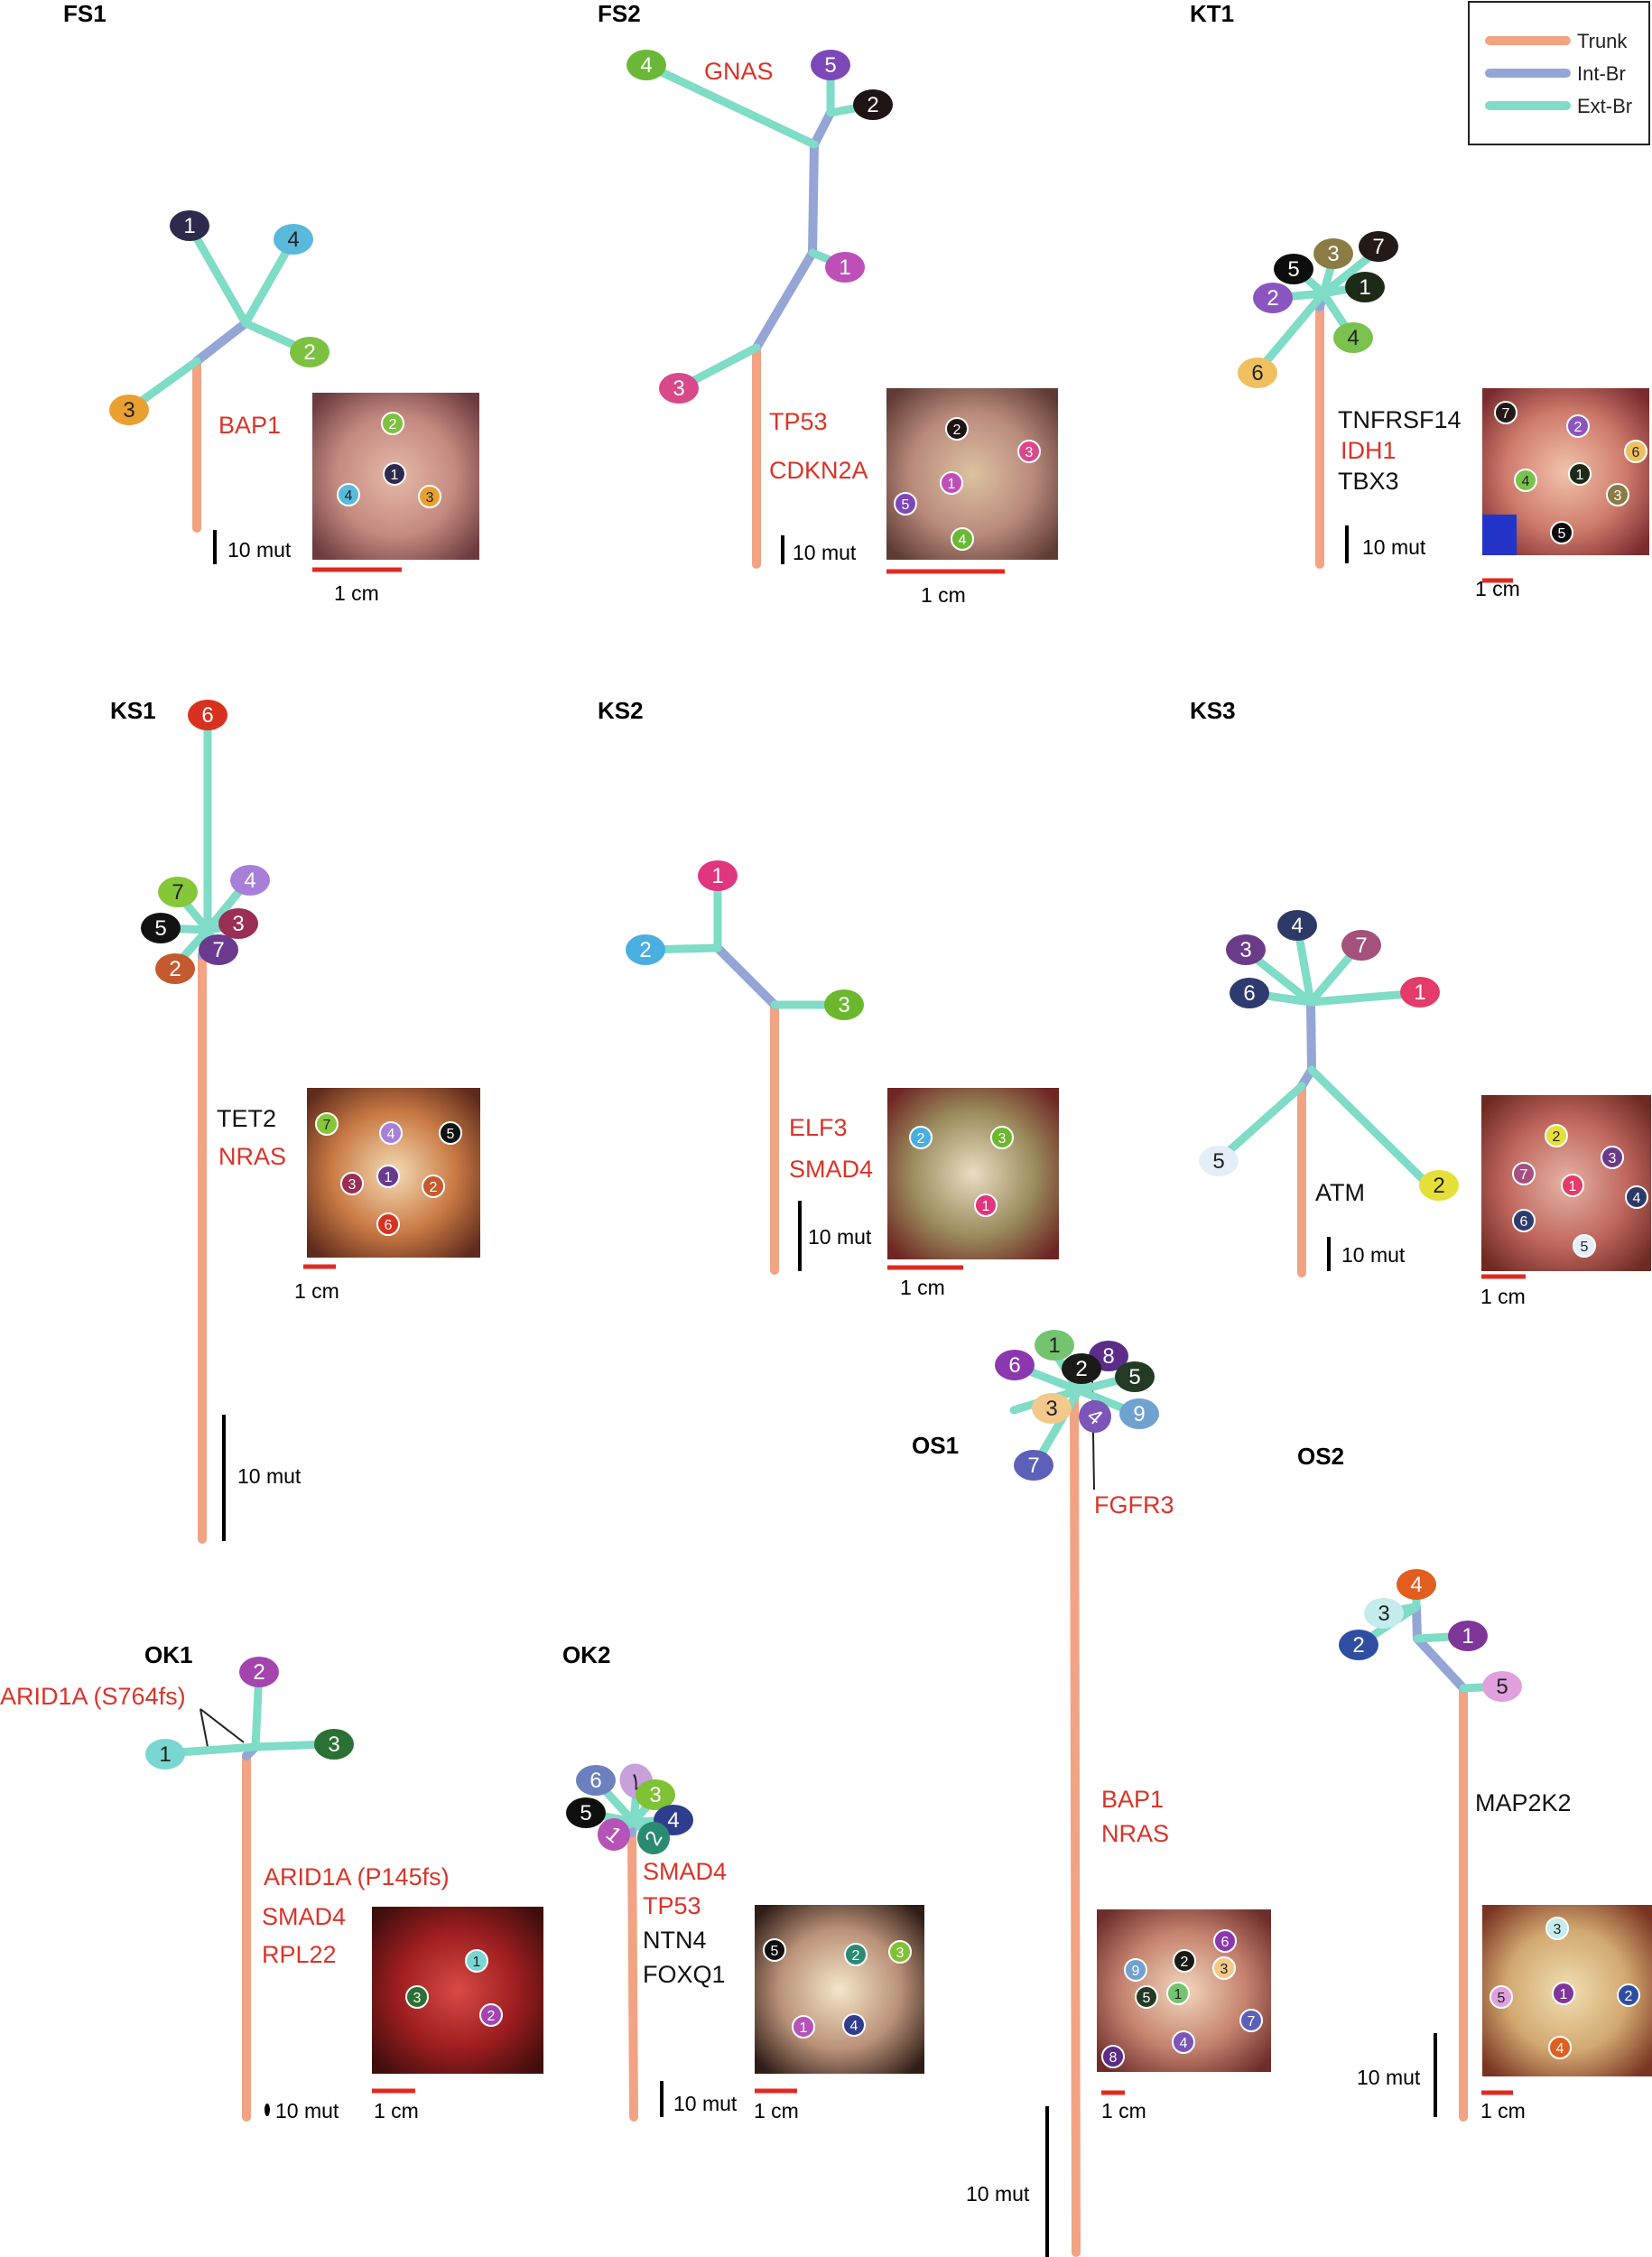 The height and width of the screenshot is (2257, 1652). What do you see at coordinates (1132, 1800) in the screenshot?
I see `gene-label: BAP1` at bounding box center [1132, 1800].